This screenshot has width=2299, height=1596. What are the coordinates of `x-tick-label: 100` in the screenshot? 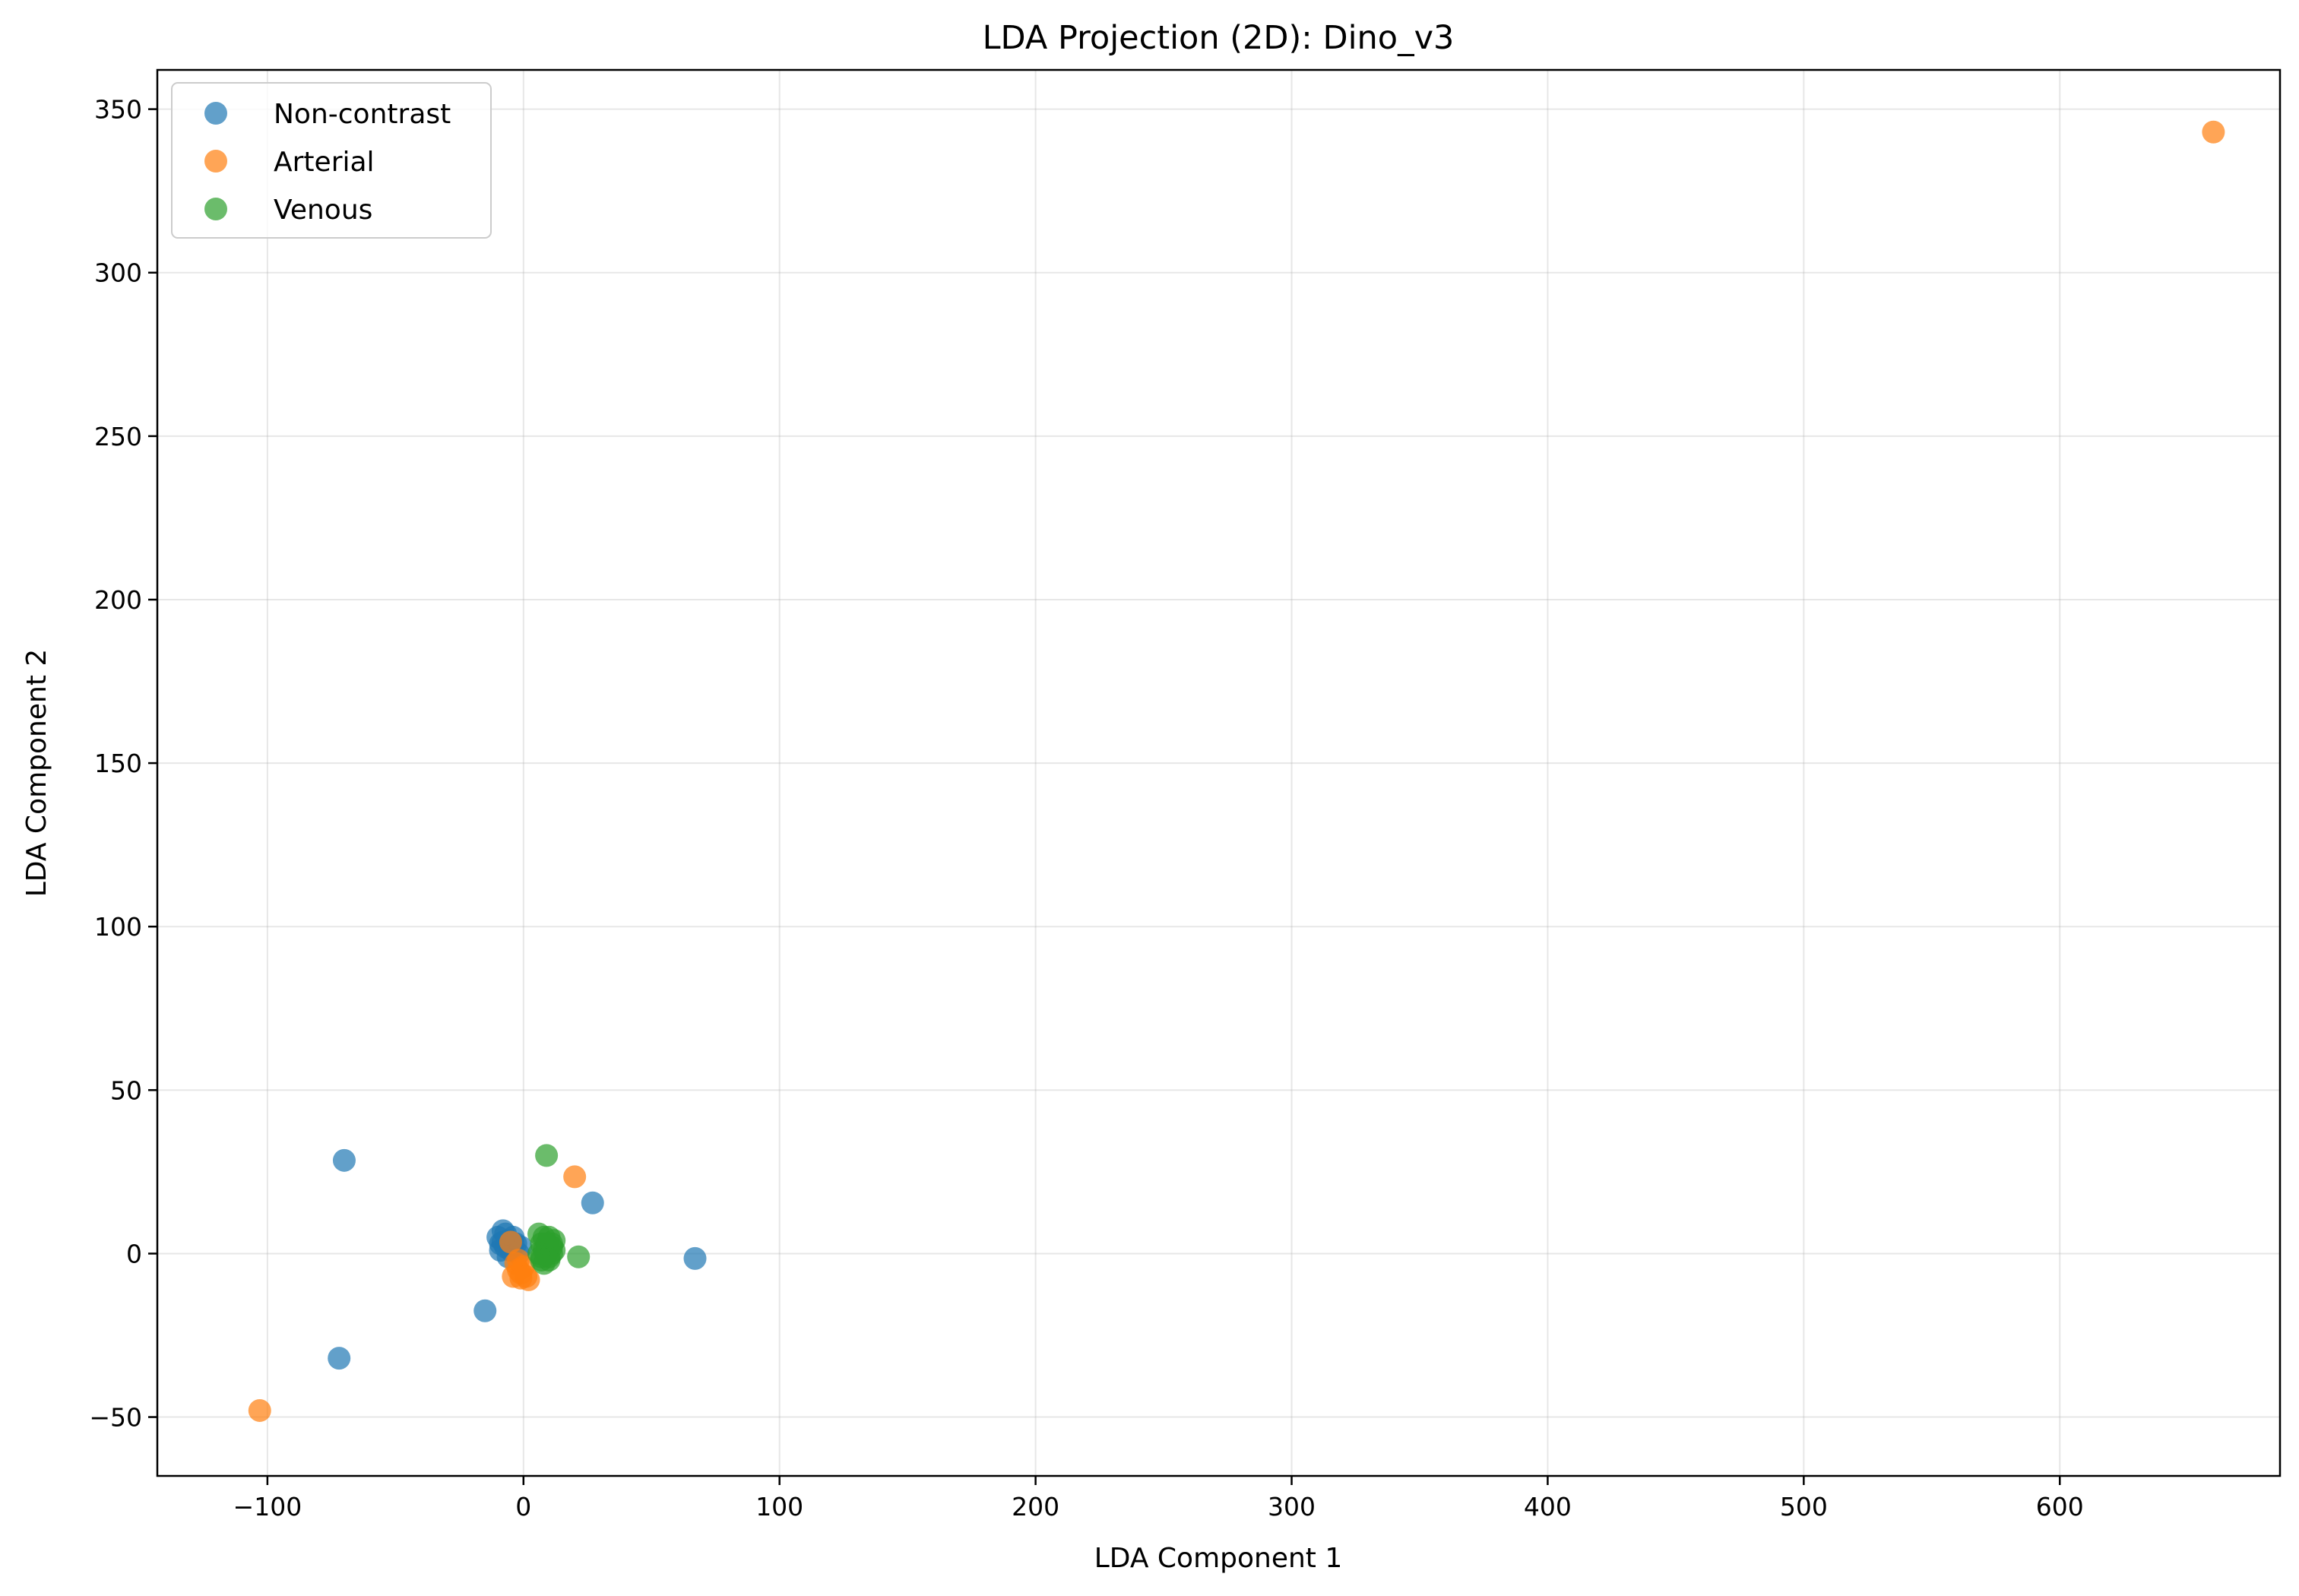 It's located at (779, 1507).